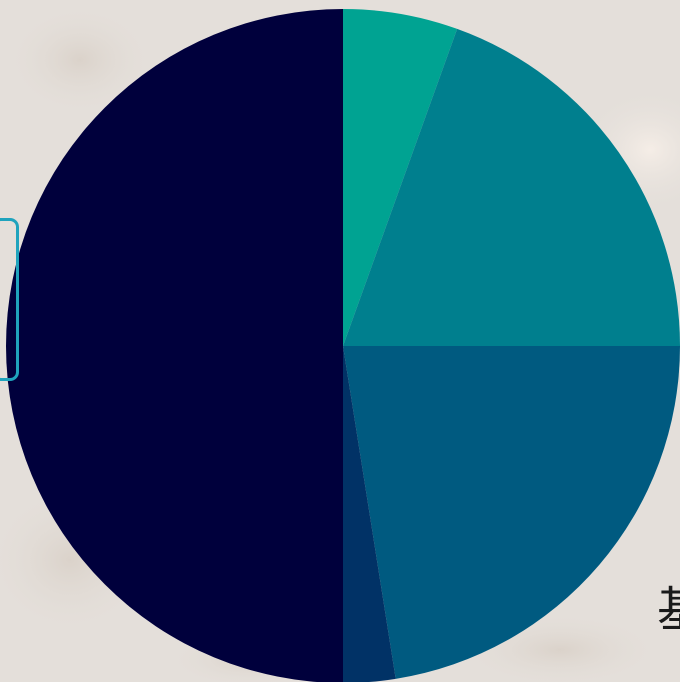 The width and height of the screenshot is (680, 682). Describe the element at coordinates (668, 610) in the screenshot. I see `clipped-text: 基` at that location.